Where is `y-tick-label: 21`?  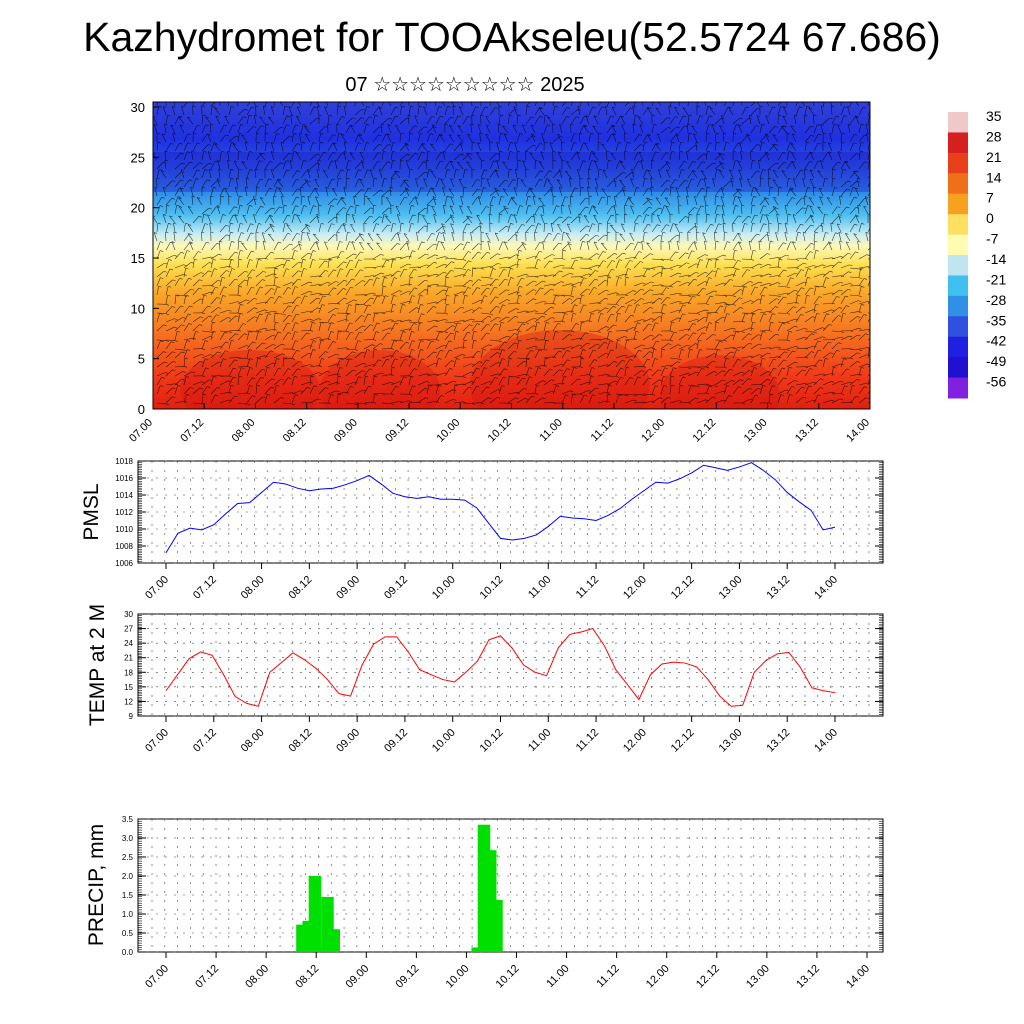
y-tick-label: 21 is located at coordinates (128, 658).